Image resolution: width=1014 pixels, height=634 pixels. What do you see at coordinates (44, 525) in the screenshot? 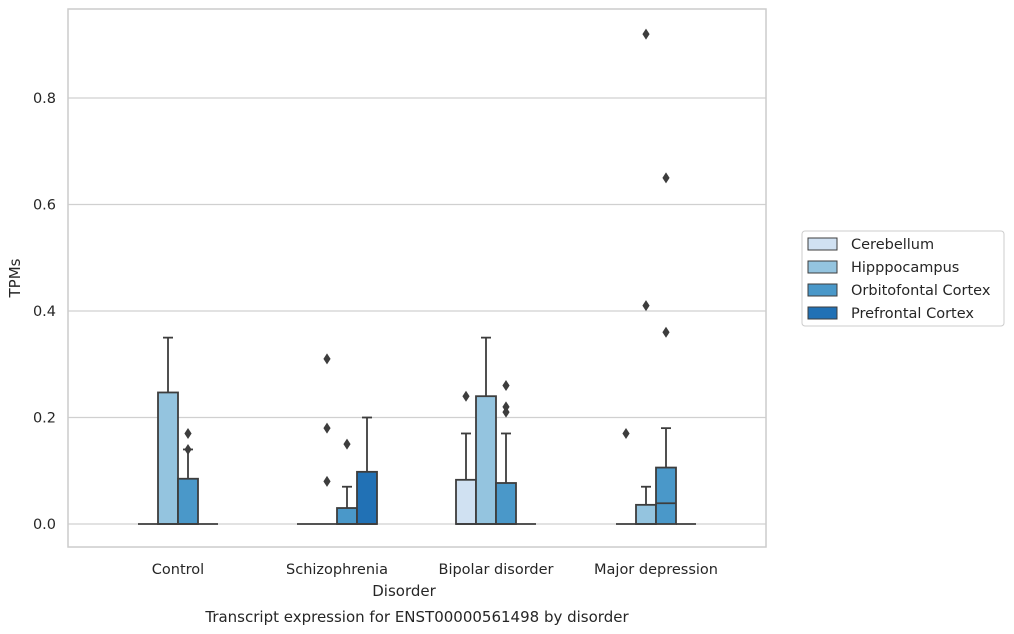
I see `y-tick-label: 0.0` at bounding box center [44, 525].